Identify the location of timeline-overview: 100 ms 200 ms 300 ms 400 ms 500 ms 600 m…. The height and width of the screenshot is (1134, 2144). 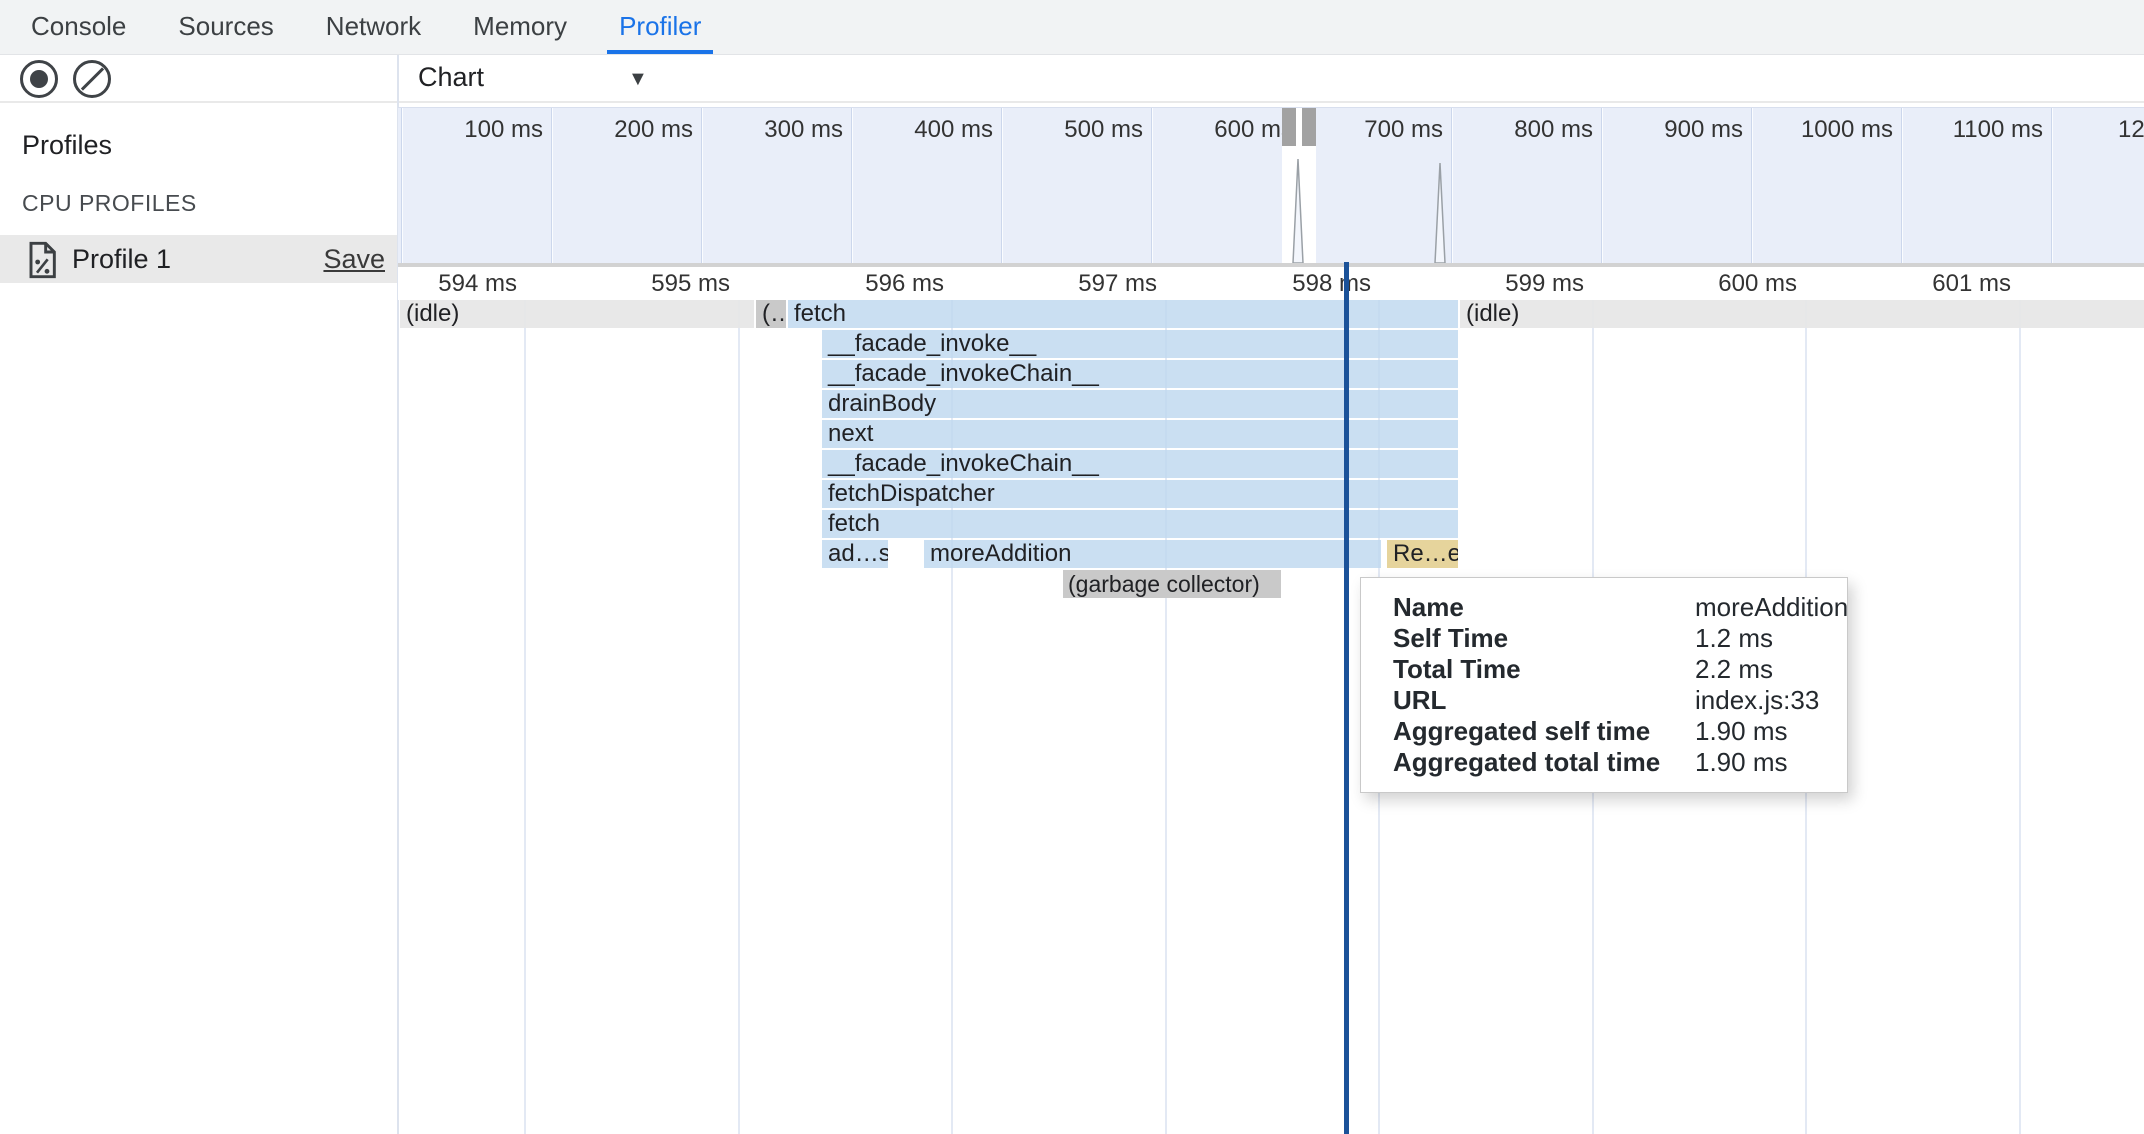
(1271, 187).